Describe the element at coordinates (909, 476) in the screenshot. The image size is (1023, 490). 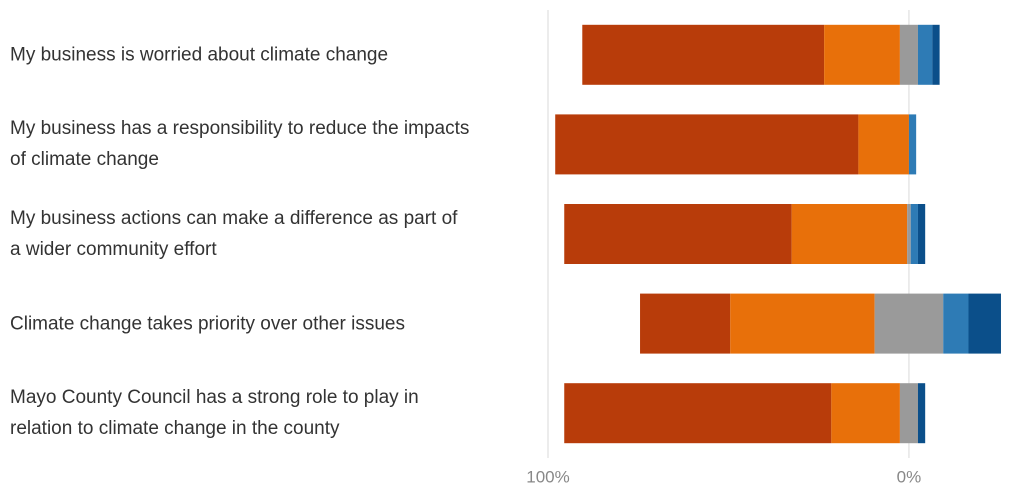
I see `x-tick-label: 0%` at that location.